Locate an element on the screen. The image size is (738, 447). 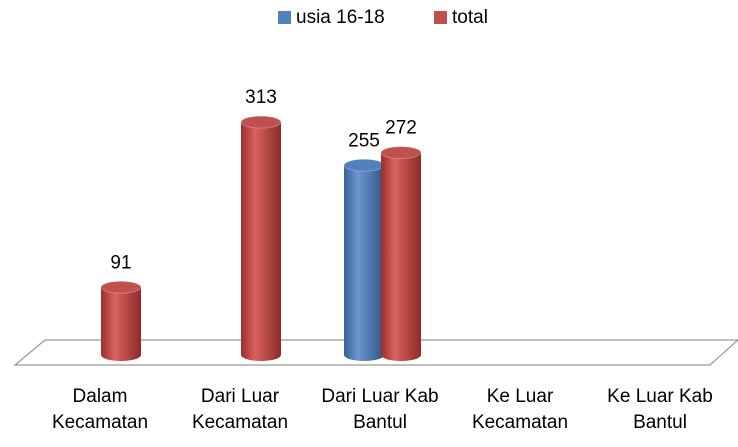
data-label: 91 is located at coordinates (120, 262).